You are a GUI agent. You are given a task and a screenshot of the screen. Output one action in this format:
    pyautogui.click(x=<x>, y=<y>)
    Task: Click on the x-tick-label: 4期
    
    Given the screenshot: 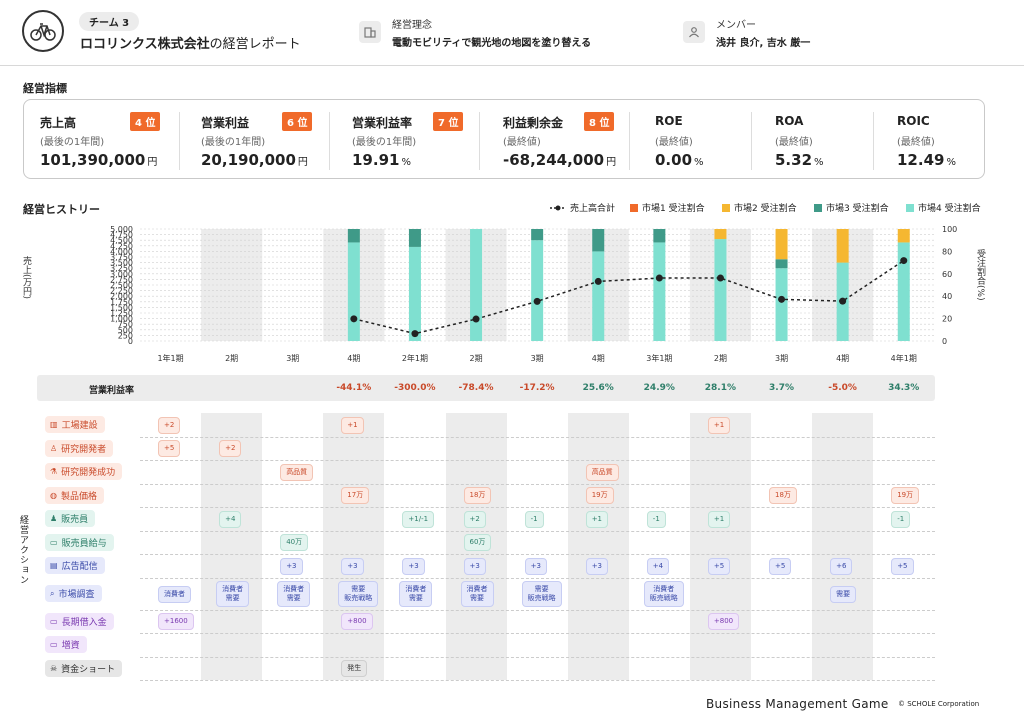 What is the action you would take?
    pyautogui.click(x=598, y=358)
    